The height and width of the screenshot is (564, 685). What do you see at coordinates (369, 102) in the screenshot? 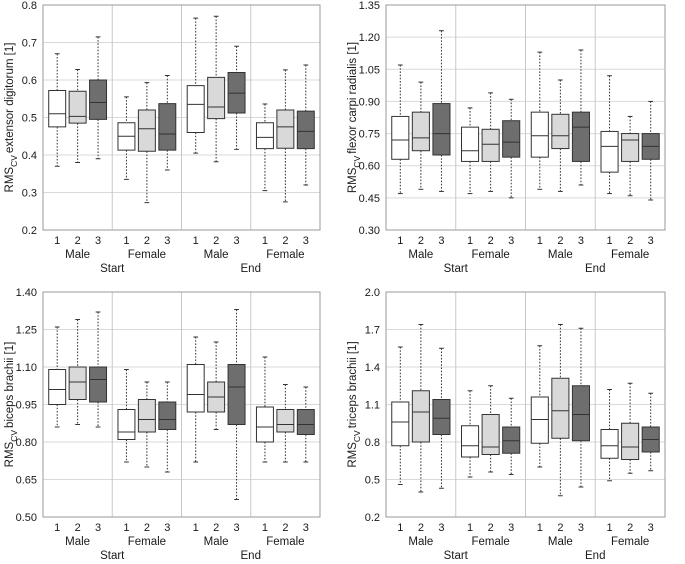
I see `y-tick-label: 0.90` at bounding box center [369, 102].